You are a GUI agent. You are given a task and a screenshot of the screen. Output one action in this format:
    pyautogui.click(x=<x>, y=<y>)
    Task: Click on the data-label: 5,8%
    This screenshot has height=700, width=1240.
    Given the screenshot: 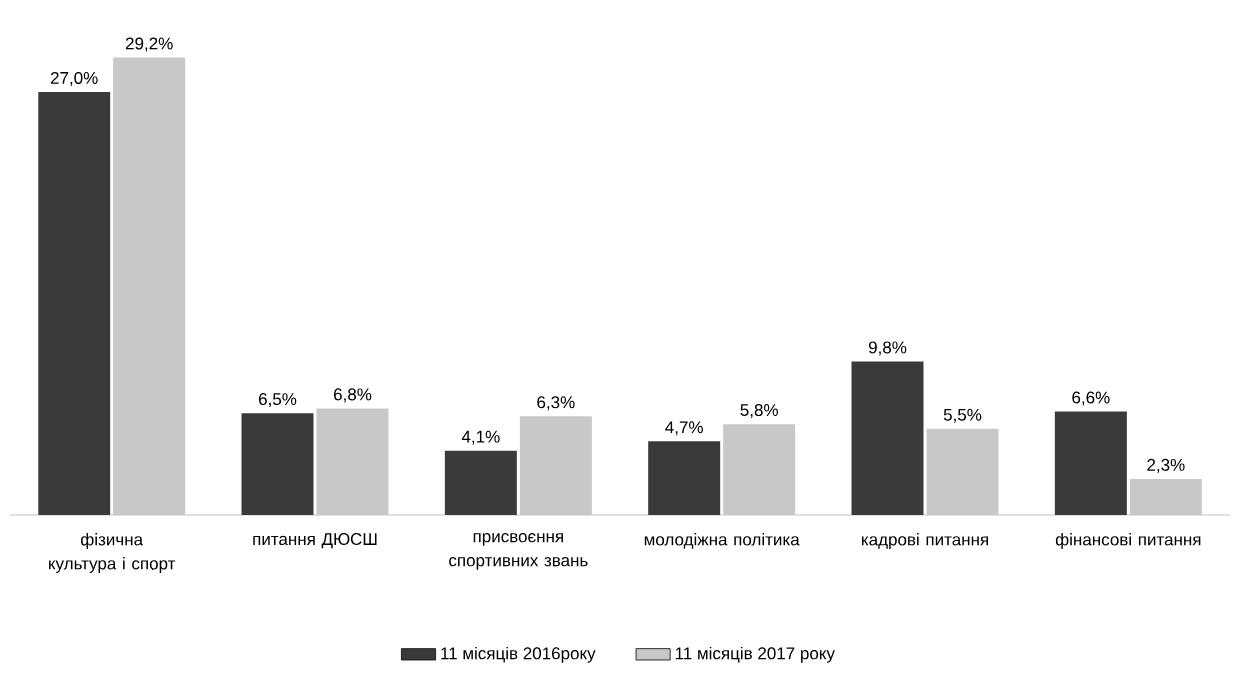 What is the action you would take?
    pyautogui.click(x=759, y=411)
    